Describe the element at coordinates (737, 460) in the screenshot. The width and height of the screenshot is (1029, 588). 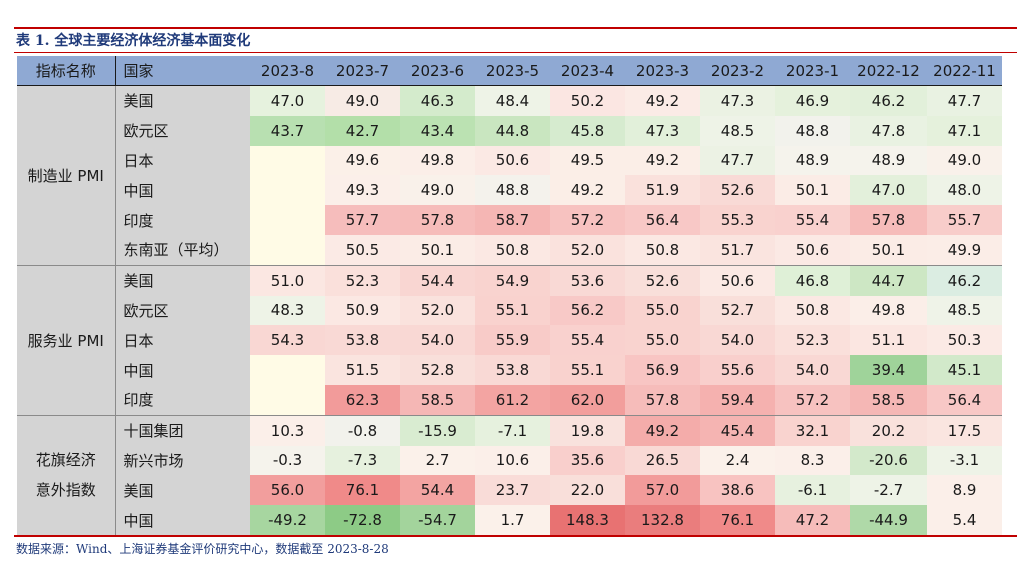
I see `value-cell: 2.4` at that location.